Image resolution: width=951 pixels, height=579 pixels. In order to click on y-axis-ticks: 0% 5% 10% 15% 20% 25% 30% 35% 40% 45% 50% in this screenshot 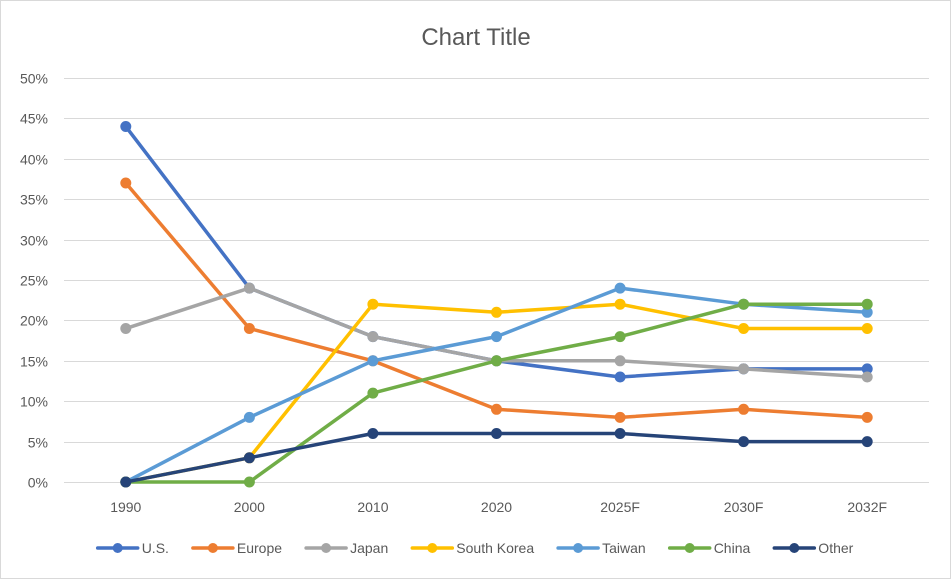, I will do `click(34, 281)`.